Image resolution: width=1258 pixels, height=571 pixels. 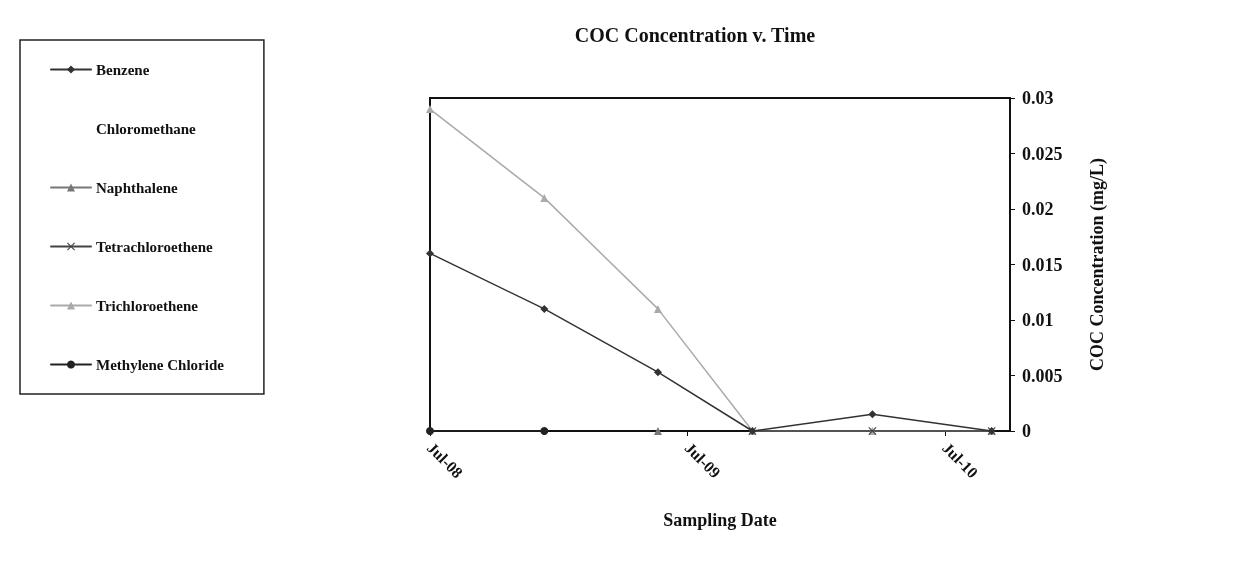 What do you see at coordinates (1097, 264) in the screenshot?
I see `y-axis-title: COC Concentration (mg/L)` at bounding box center [1097, 264].